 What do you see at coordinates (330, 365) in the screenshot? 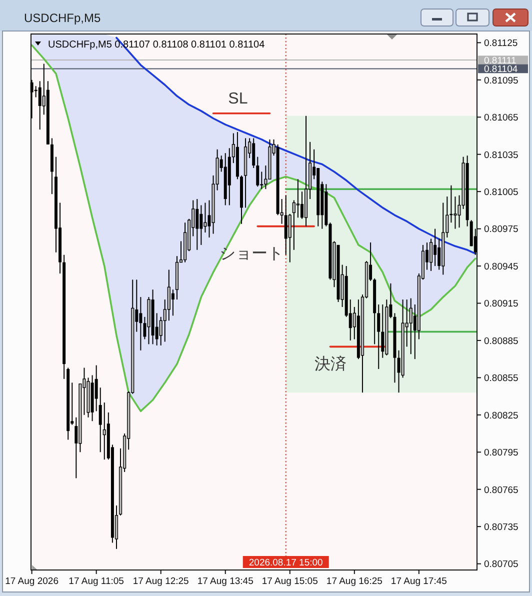
I see `annotation: 決済` at bounding box center [330, 365].